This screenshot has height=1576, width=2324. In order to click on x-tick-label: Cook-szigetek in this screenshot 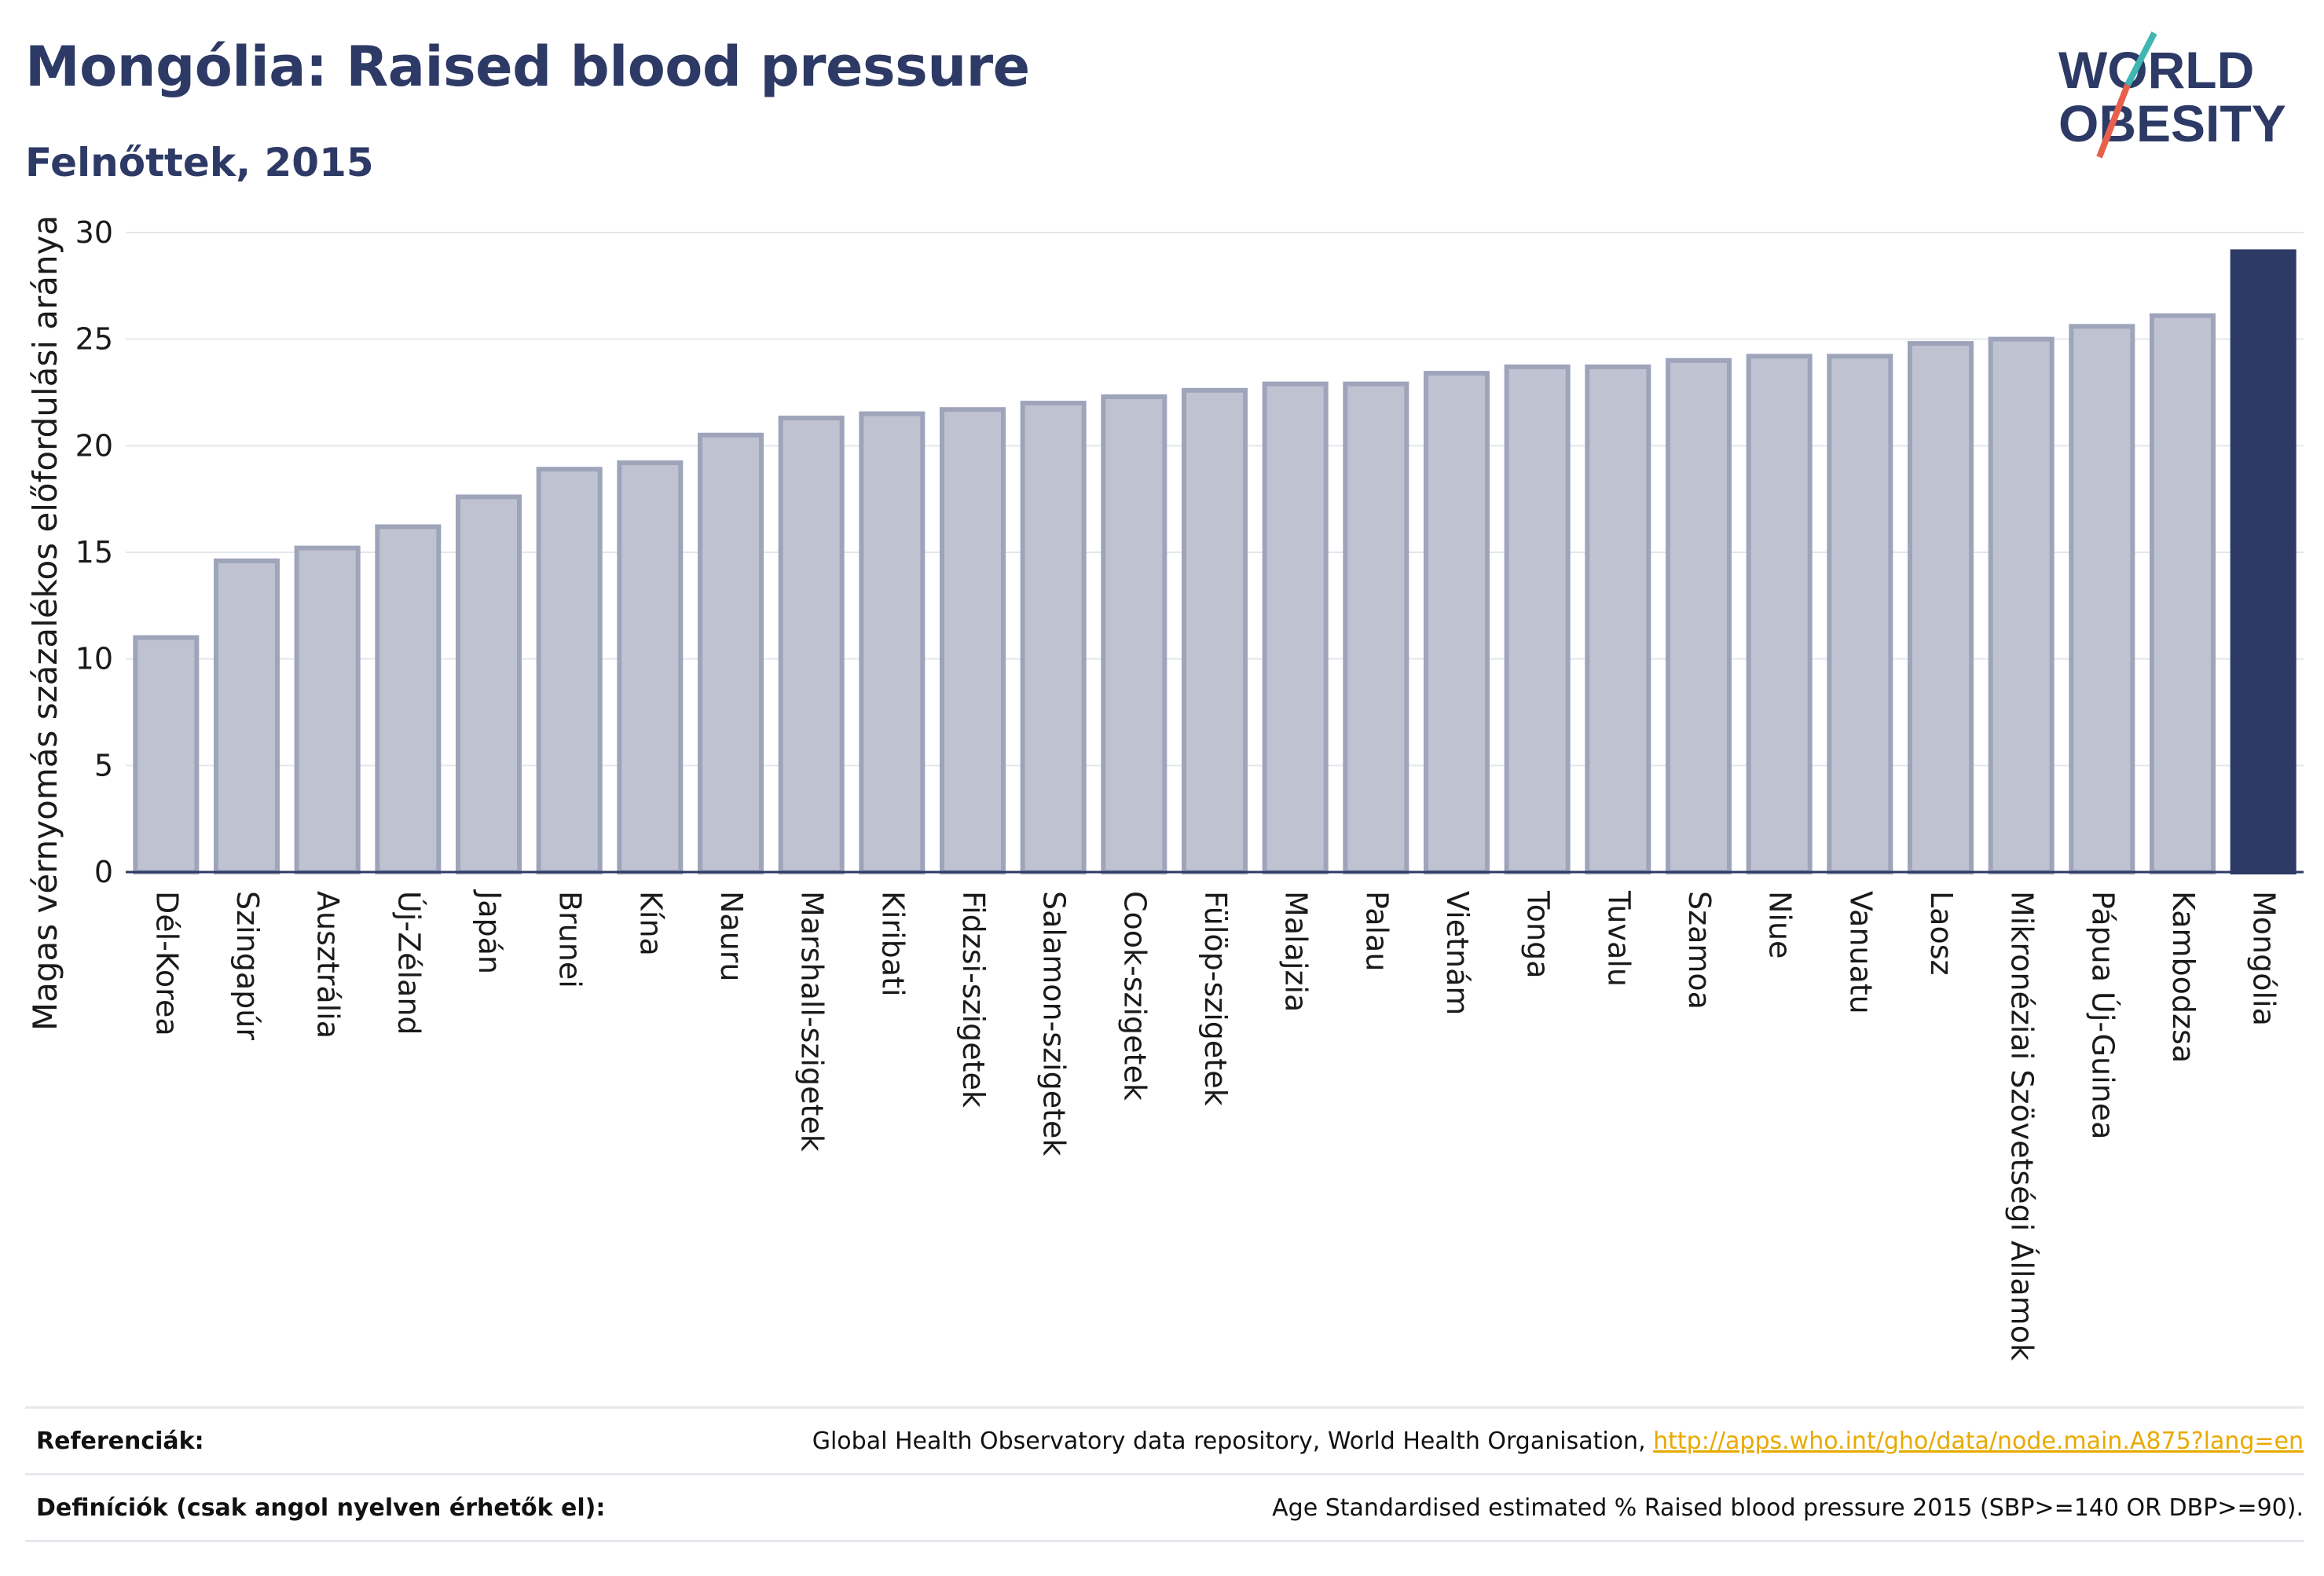, I will do `click(1134, 996)`.